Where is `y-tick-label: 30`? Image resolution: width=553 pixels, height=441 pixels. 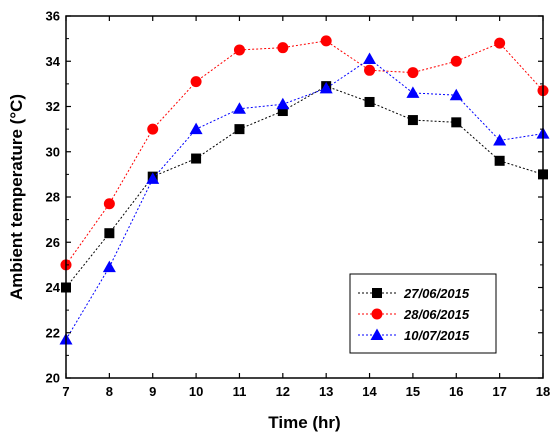
y-tick-label: 30 is located at coordinates (53, 151).